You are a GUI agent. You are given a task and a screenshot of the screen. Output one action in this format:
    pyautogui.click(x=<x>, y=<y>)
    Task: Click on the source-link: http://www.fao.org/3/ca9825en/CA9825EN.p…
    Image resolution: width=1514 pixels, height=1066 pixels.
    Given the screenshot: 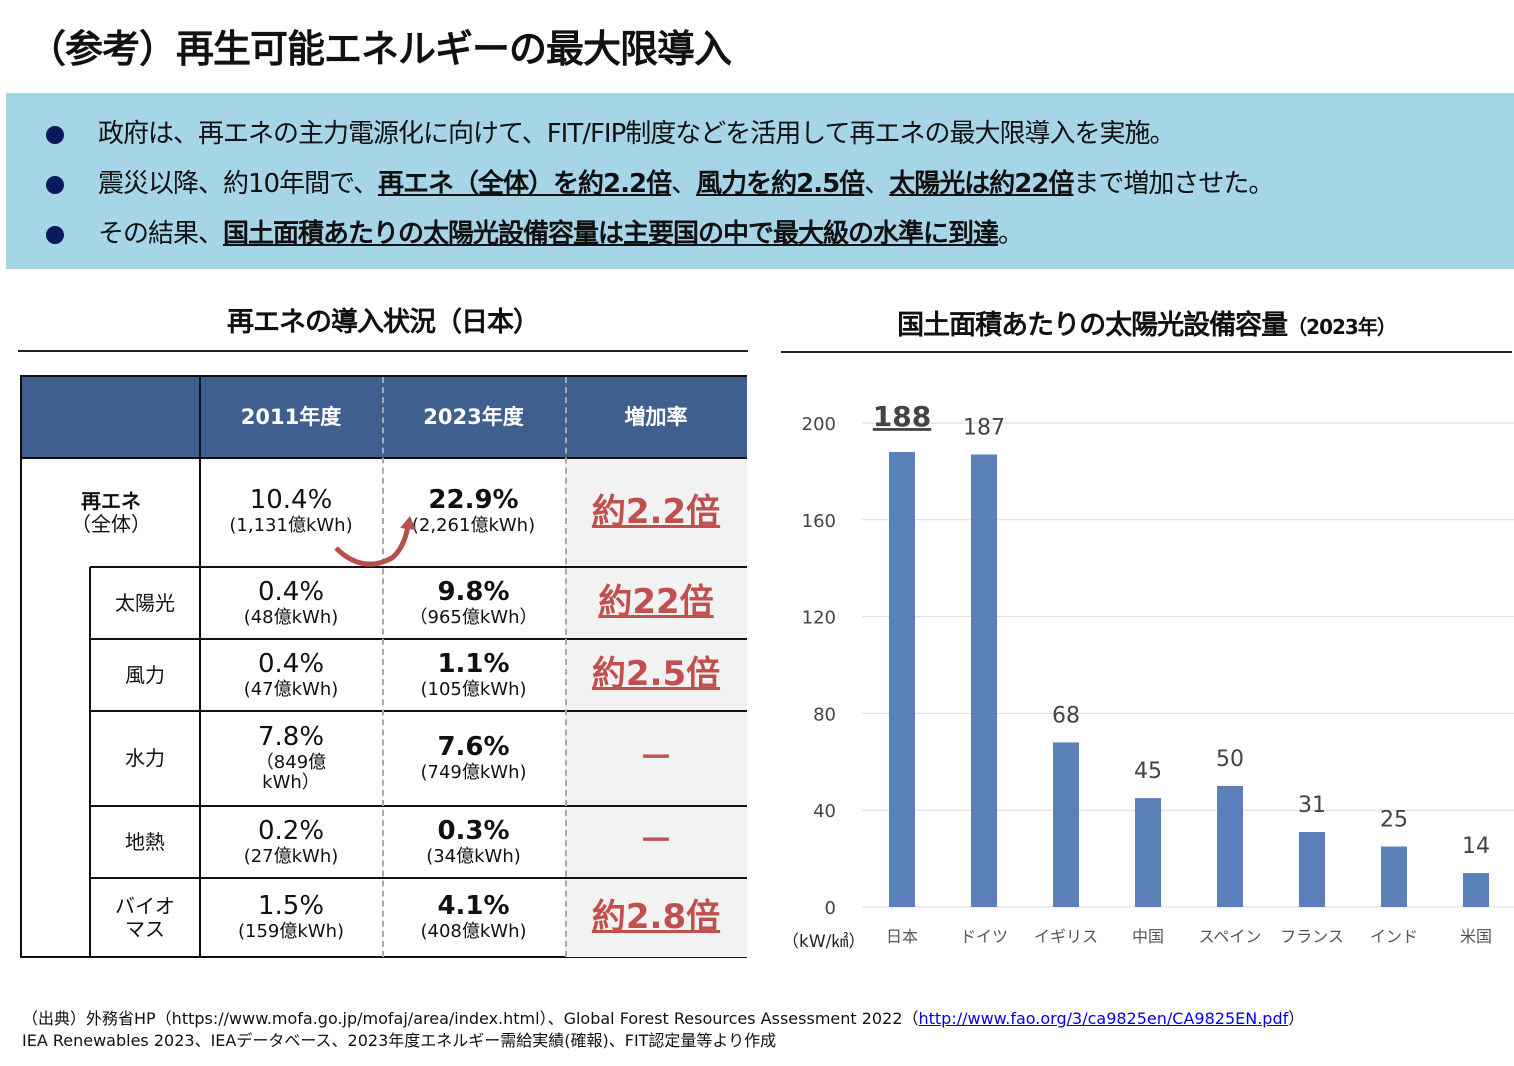 What is the action you would take?
    pyautogui.click(x=1103, y=1018)
    